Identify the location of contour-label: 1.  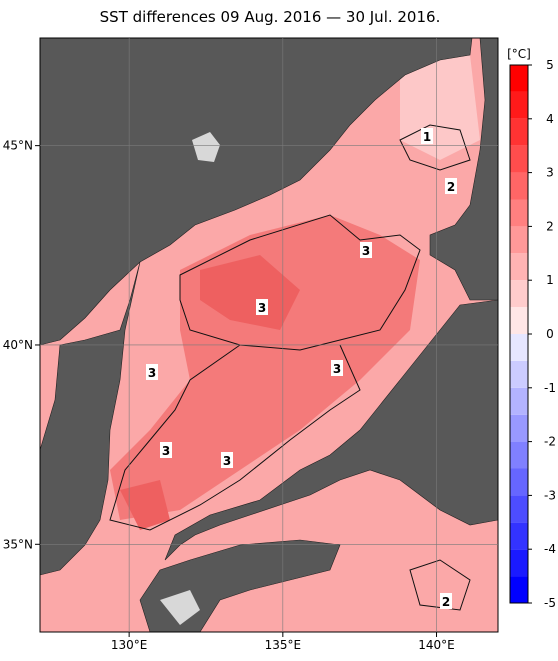
(427, 137).